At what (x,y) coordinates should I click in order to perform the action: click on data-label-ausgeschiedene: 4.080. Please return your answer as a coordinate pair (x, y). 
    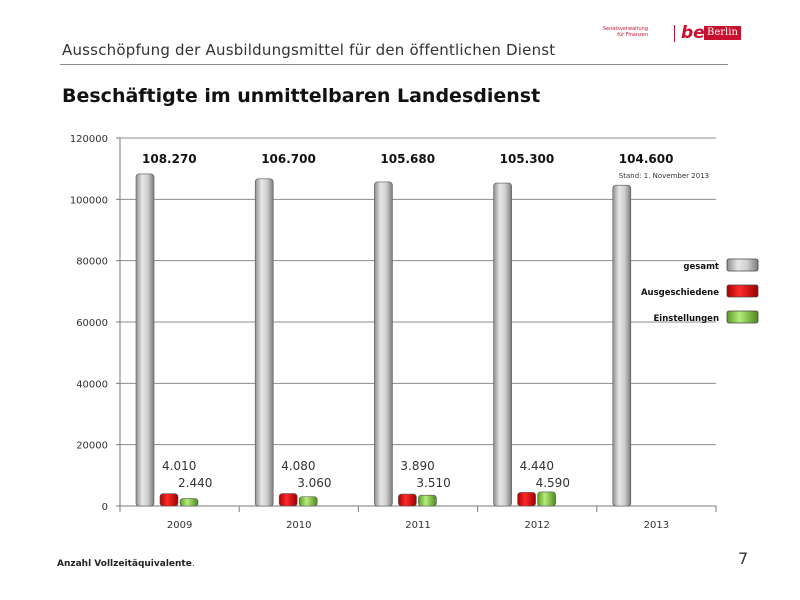
    Looking at the image, I should click on (298, 466).